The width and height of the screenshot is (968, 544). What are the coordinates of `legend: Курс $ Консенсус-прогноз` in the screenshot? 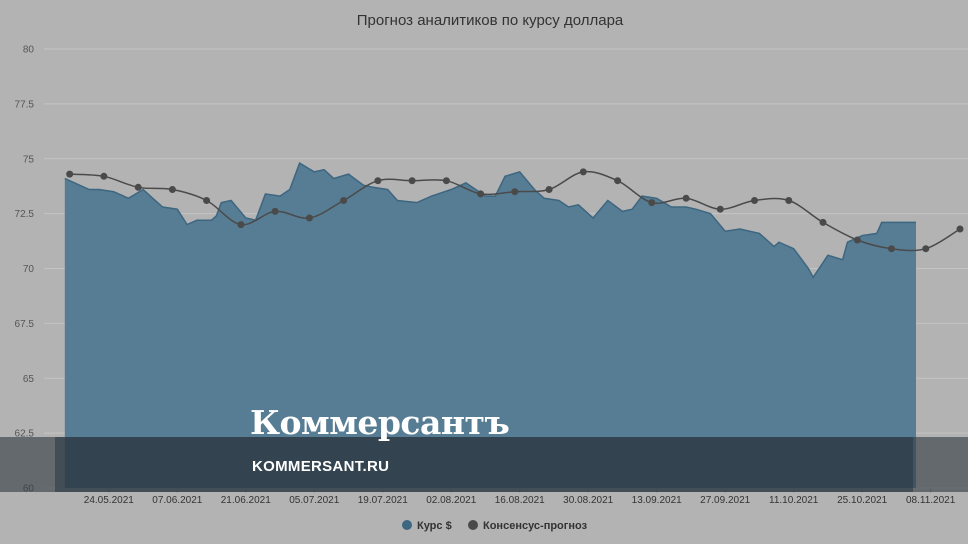 It's located at (495, 526).